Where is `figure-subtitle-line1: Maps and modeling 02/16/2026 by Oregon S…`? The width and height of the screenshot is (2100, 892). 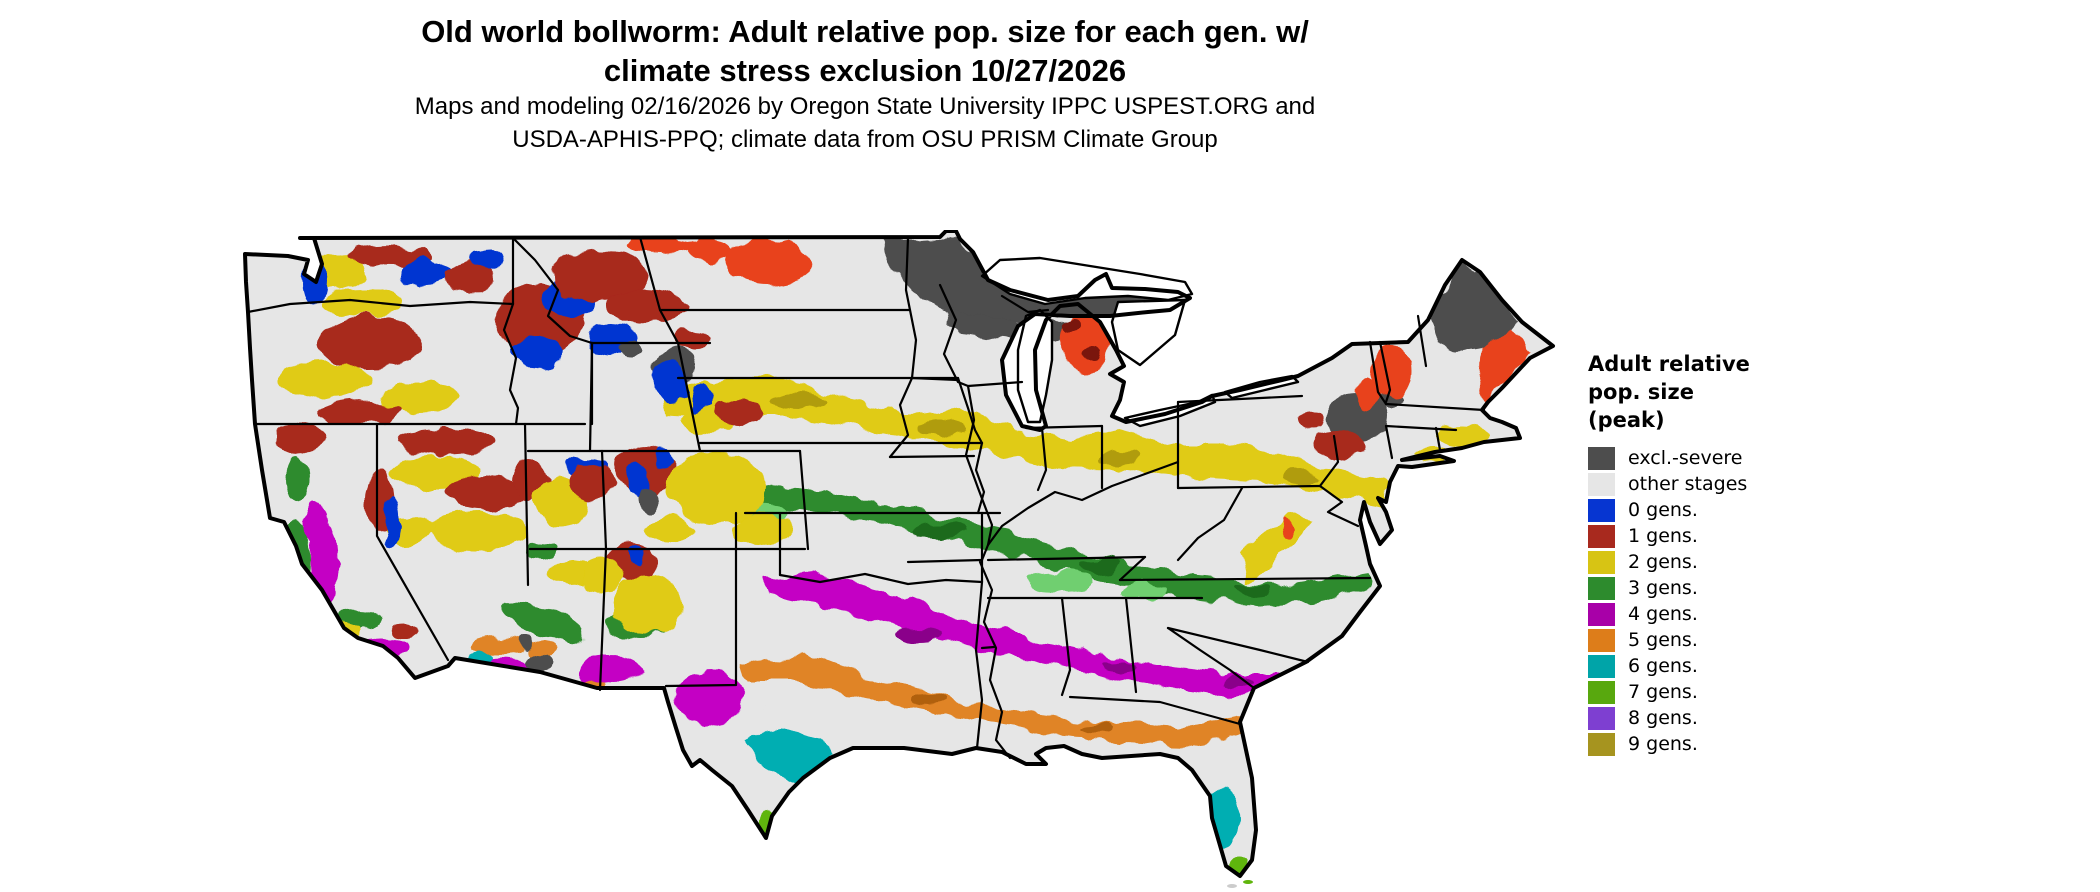 figure-subtitle-line1: Maps and modeling 02/16/2026 by Oregon S… is located at coordinates (865, 106).